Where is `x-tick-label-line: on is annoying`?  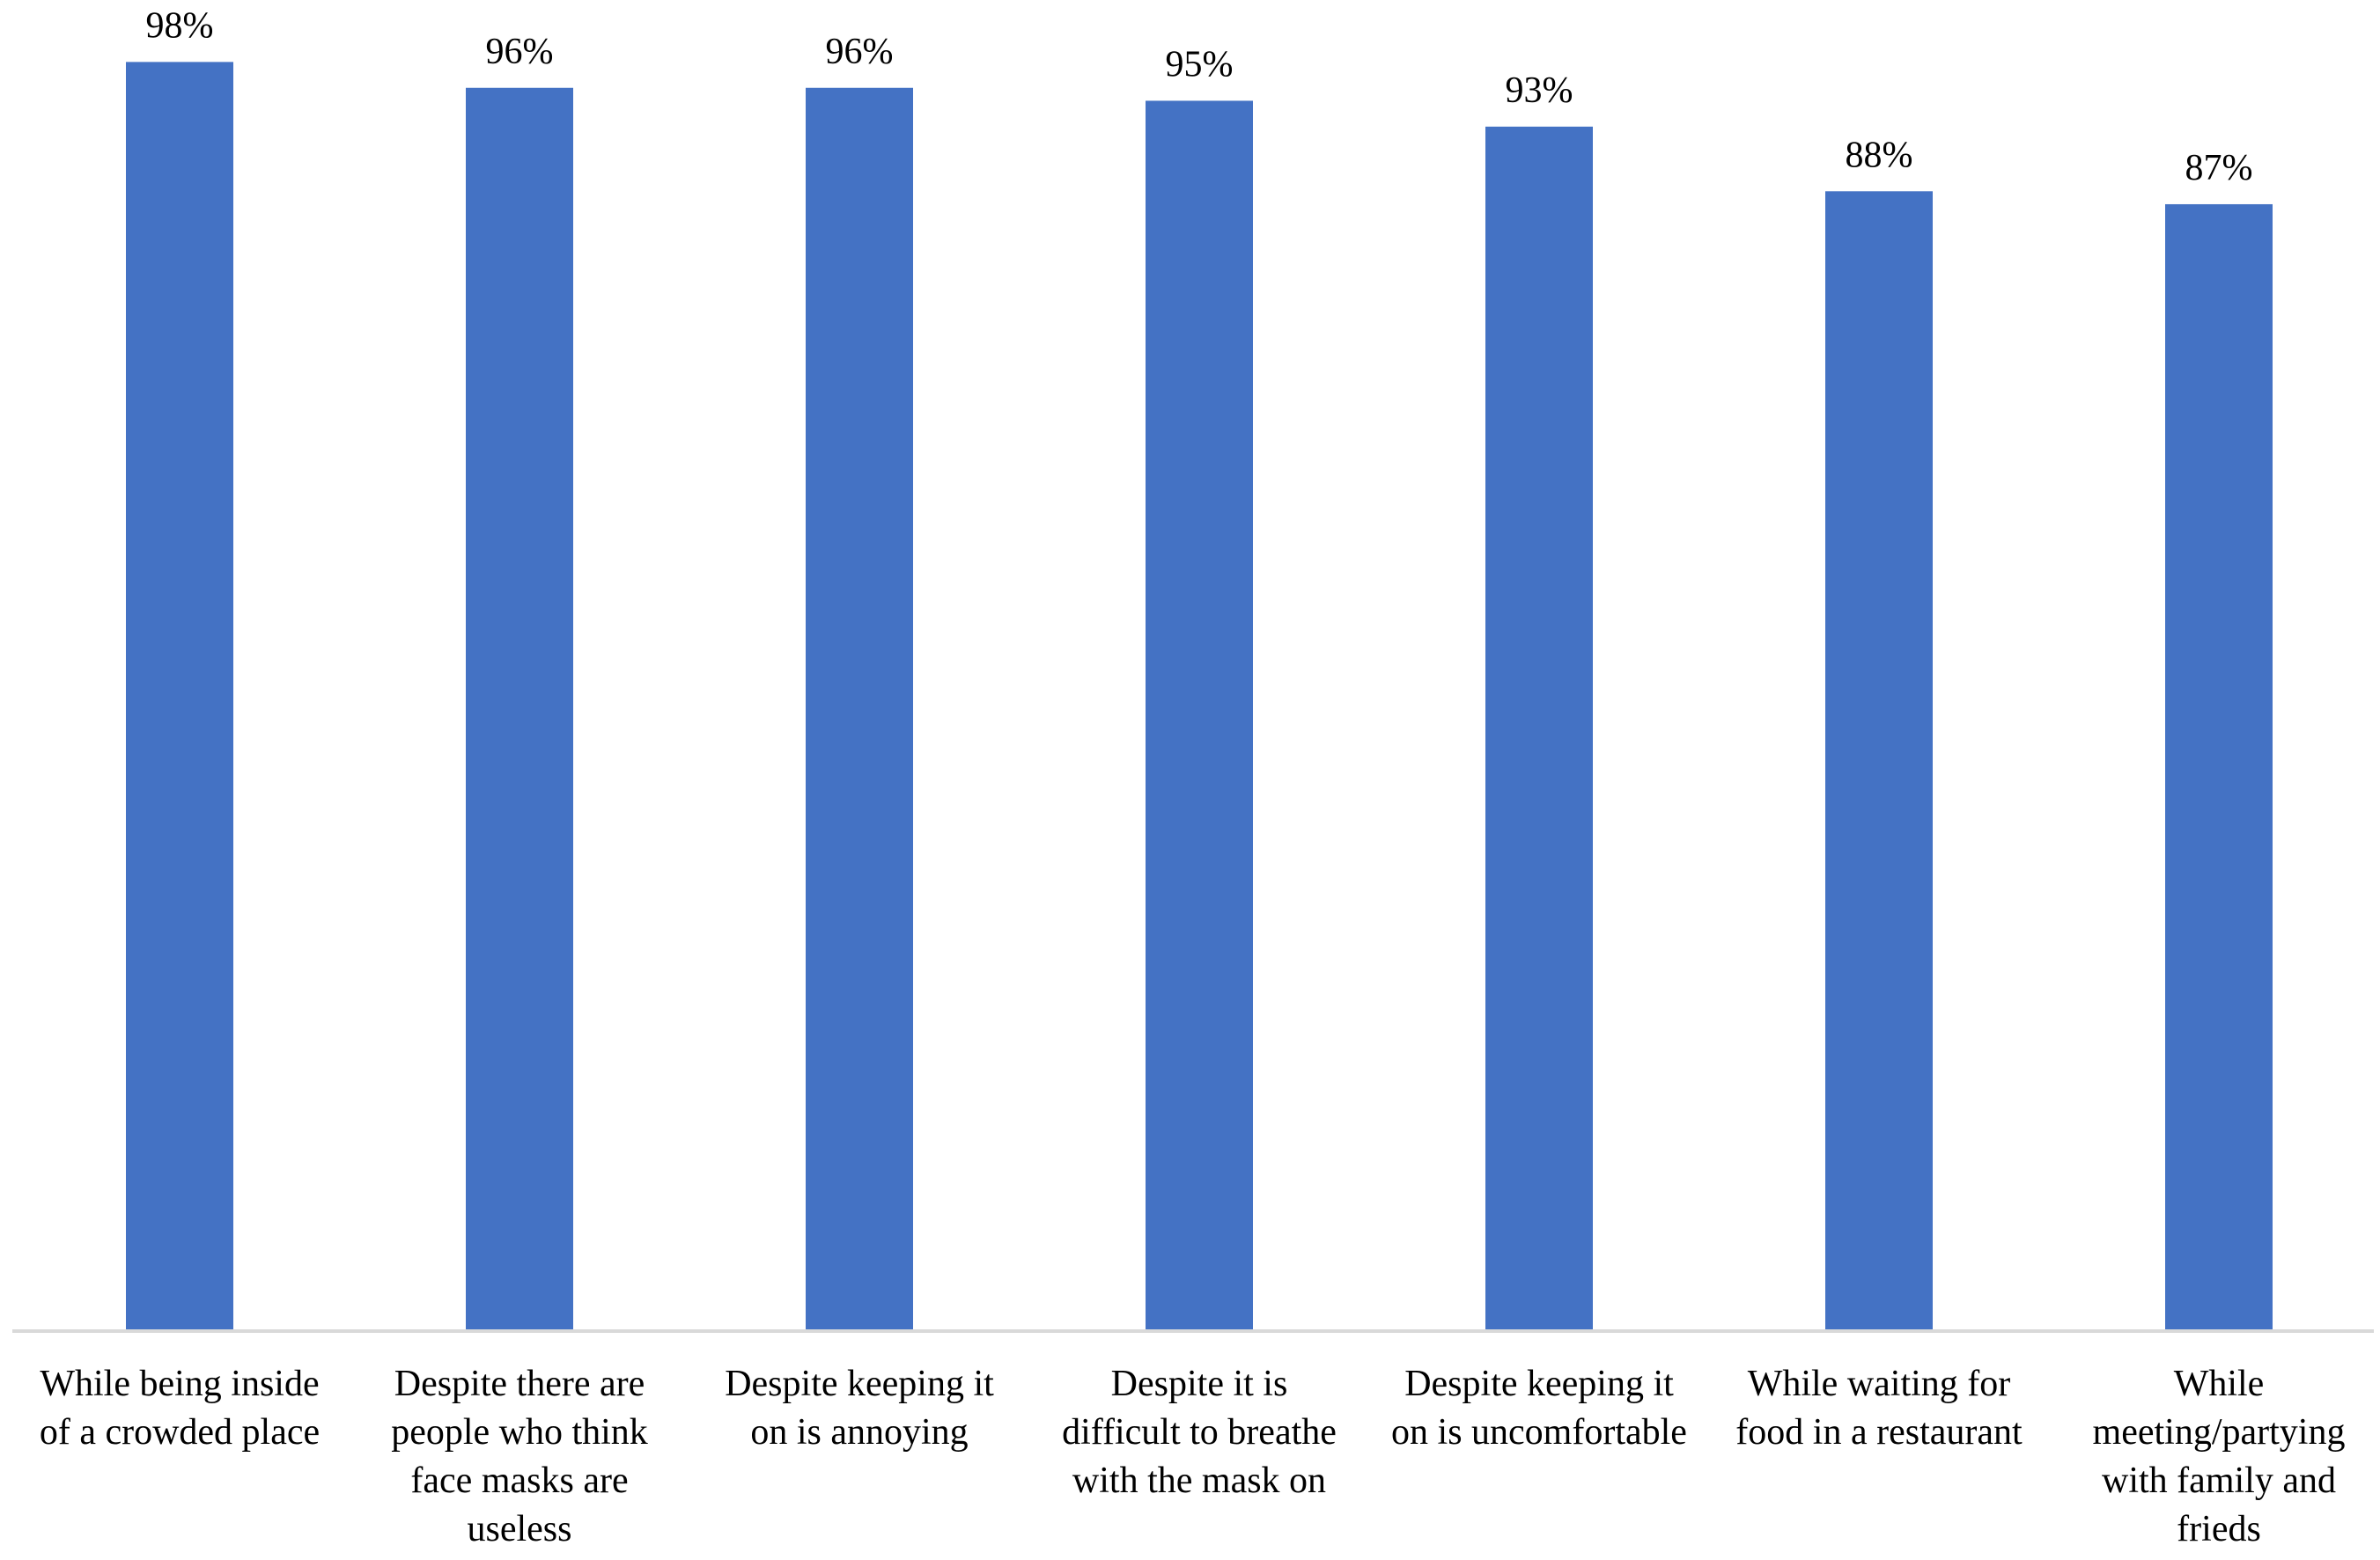 x-tick-label-line: on is annoying is located at coordinates (859, 1432).